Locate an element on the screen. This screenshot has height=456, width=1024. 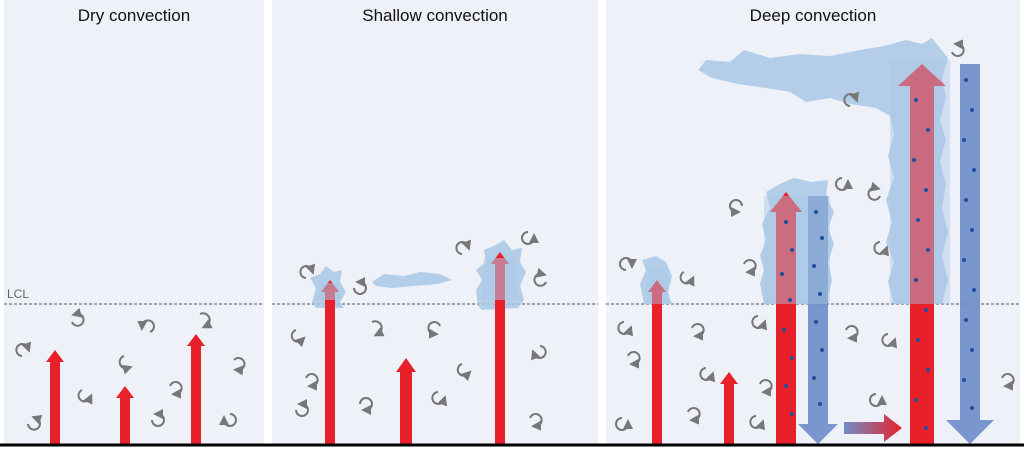
dry-eddies is located at coordinates (130, 369).